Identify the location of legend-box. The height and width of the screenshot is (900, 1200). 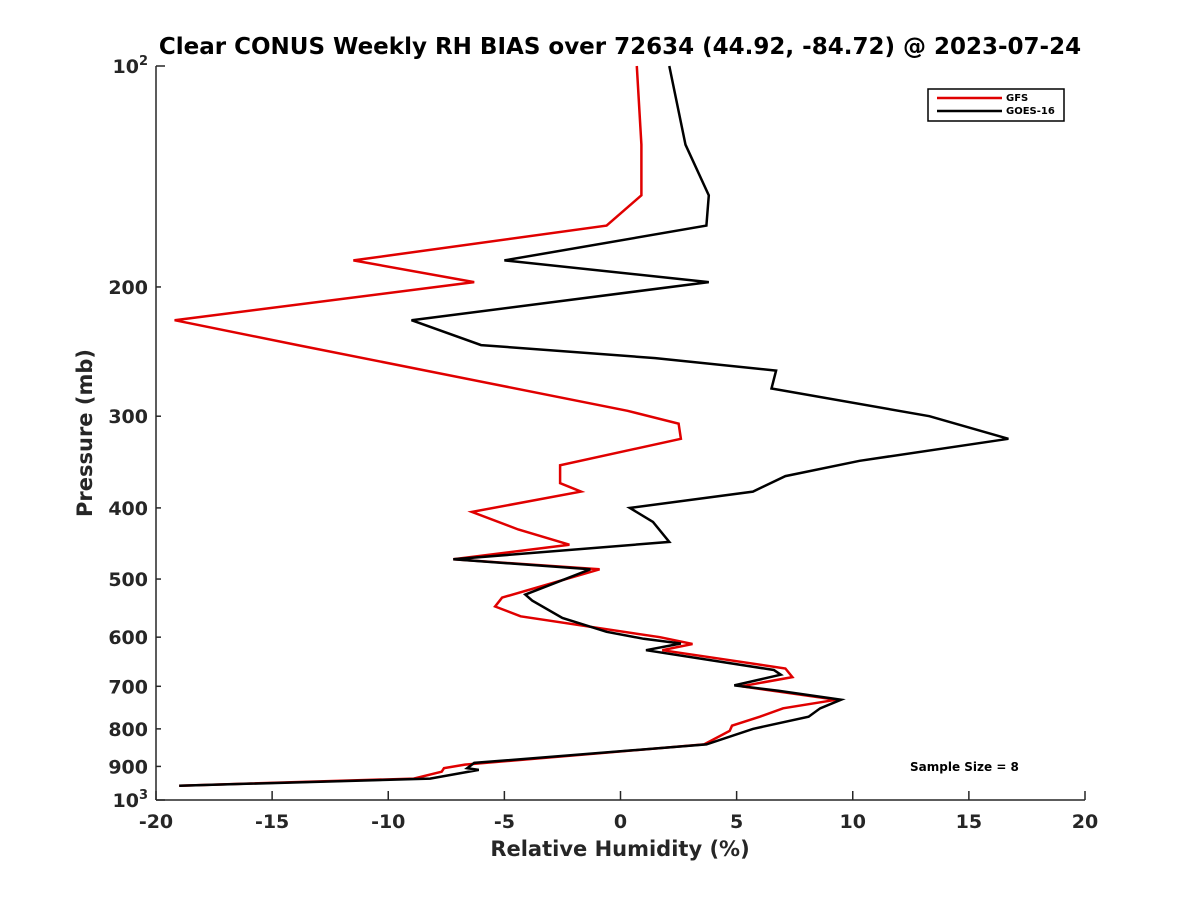
(996, 105).